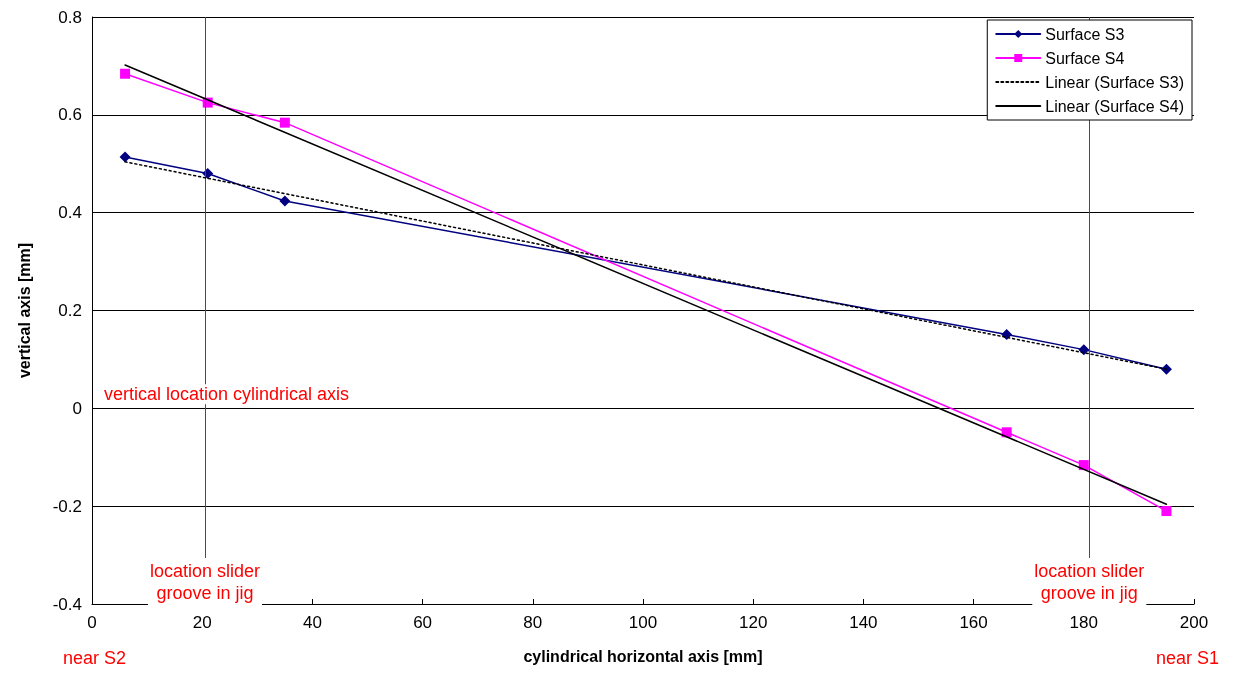 The width and height of the screenshot is (1233, 677). I want to click on legend-label: Surface S4, so click(1085, 58).